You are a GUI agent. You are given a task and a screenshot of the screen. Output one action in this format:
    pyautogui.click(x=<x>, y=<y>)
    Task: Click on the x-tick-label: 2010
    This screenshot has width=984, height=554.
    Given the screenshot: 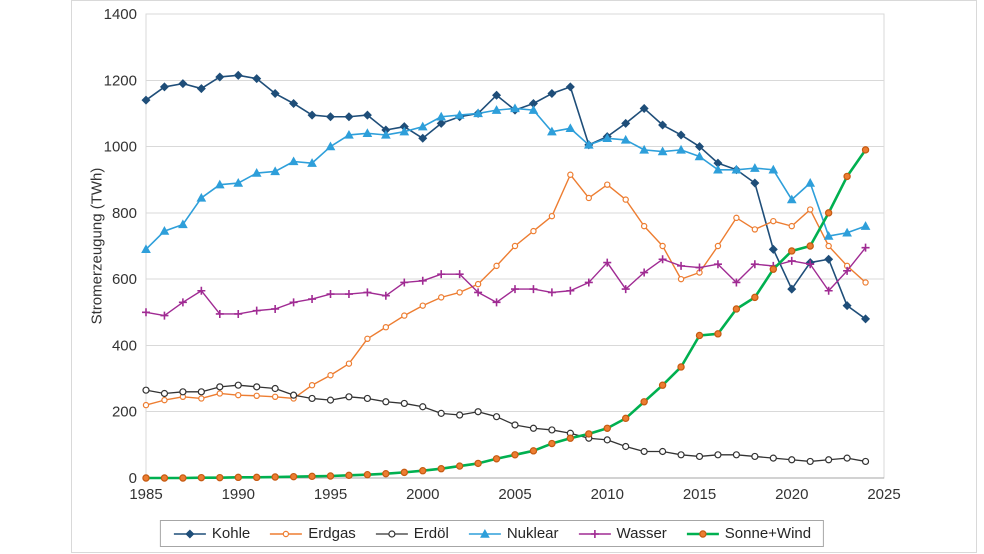 What is the action you would take?
    pyautogui.click(x=607, y=494)
    